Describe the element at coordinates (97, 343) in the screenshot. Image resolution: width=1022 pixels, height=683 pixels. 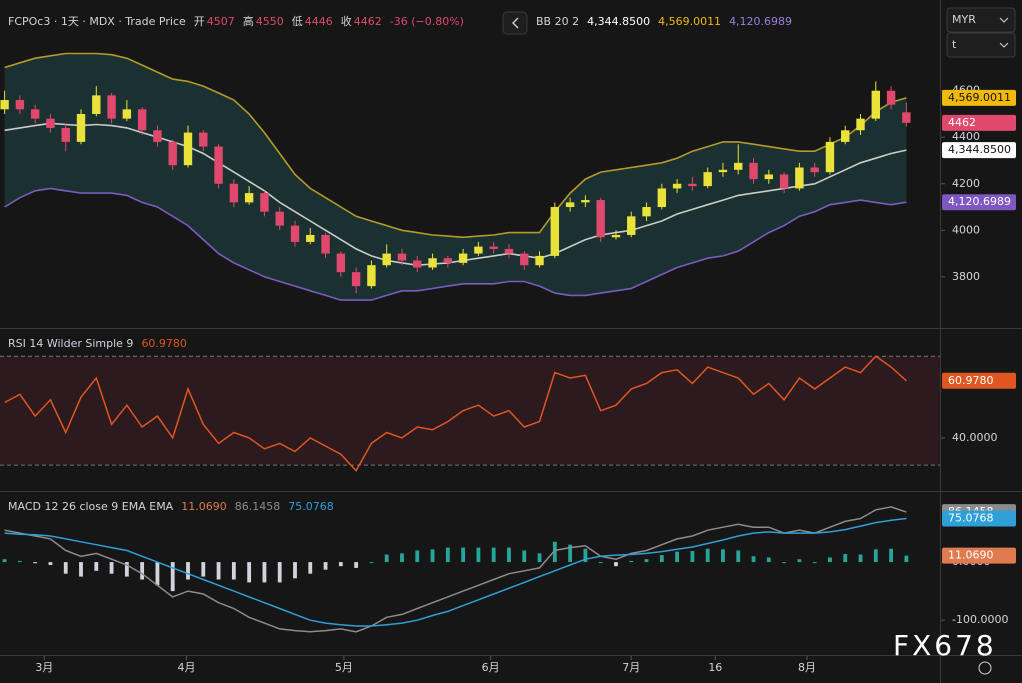
I see `panel-legend: RSI 14 Wilder Simple 9 60.9780` at that location.